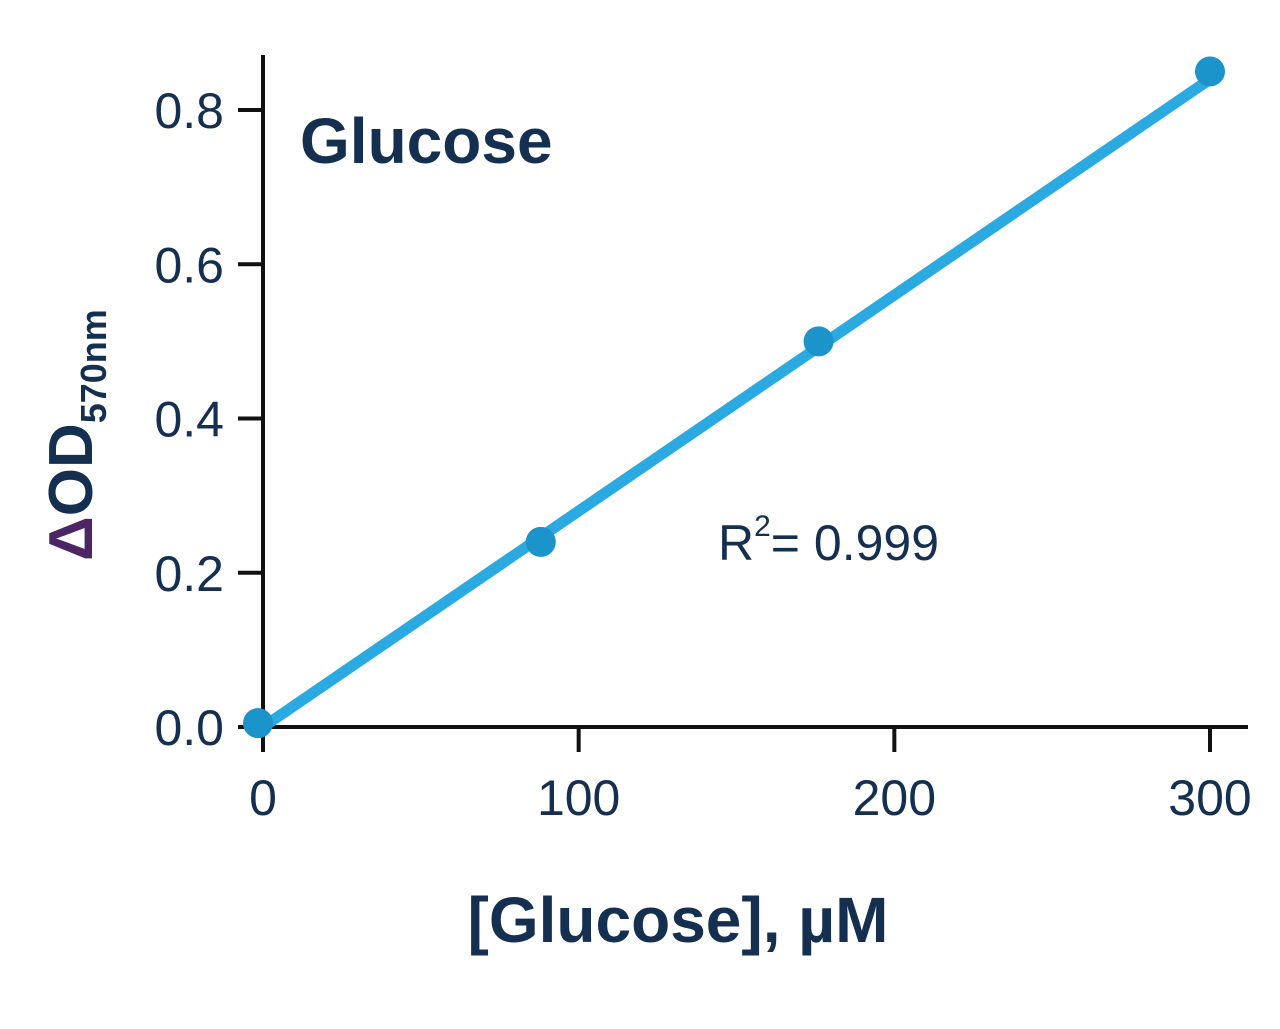 The height and width of the screenshot is (1029, 1280). Describe the element at coordinates (894, 798) in the screenshot. I see `x-tick-label: 200` at that location.